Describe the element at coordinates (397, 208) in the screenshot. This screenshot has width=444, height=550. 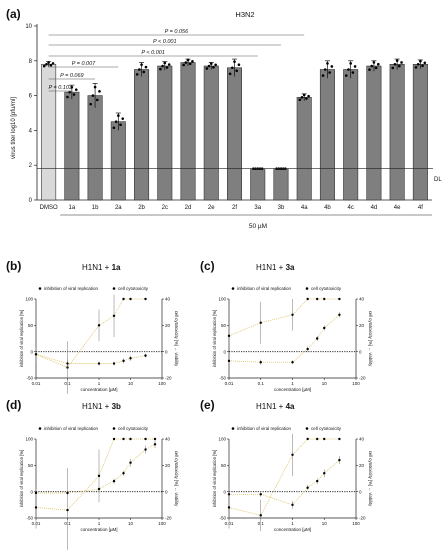
I see `chart-a-xtick-label: 4e` at that location.